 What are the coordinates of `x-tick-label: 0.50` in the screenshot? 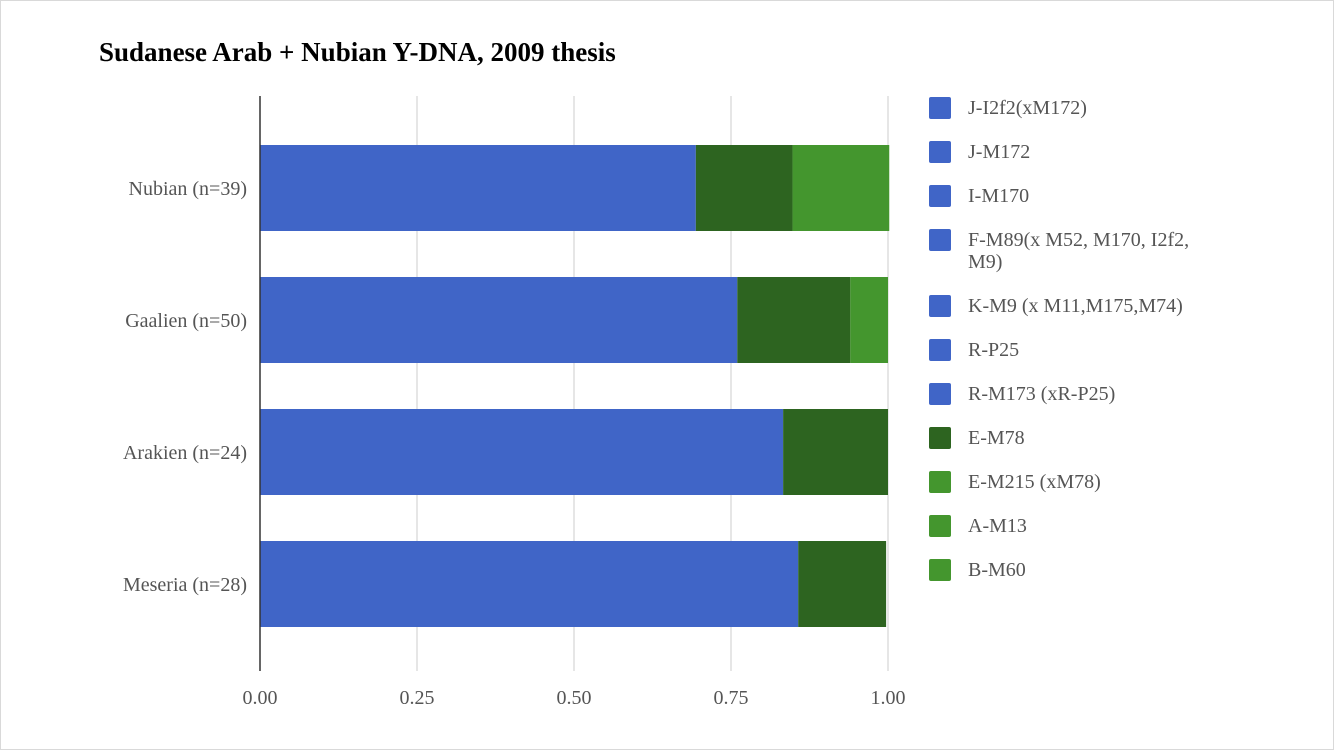 It's located at (574, 698).